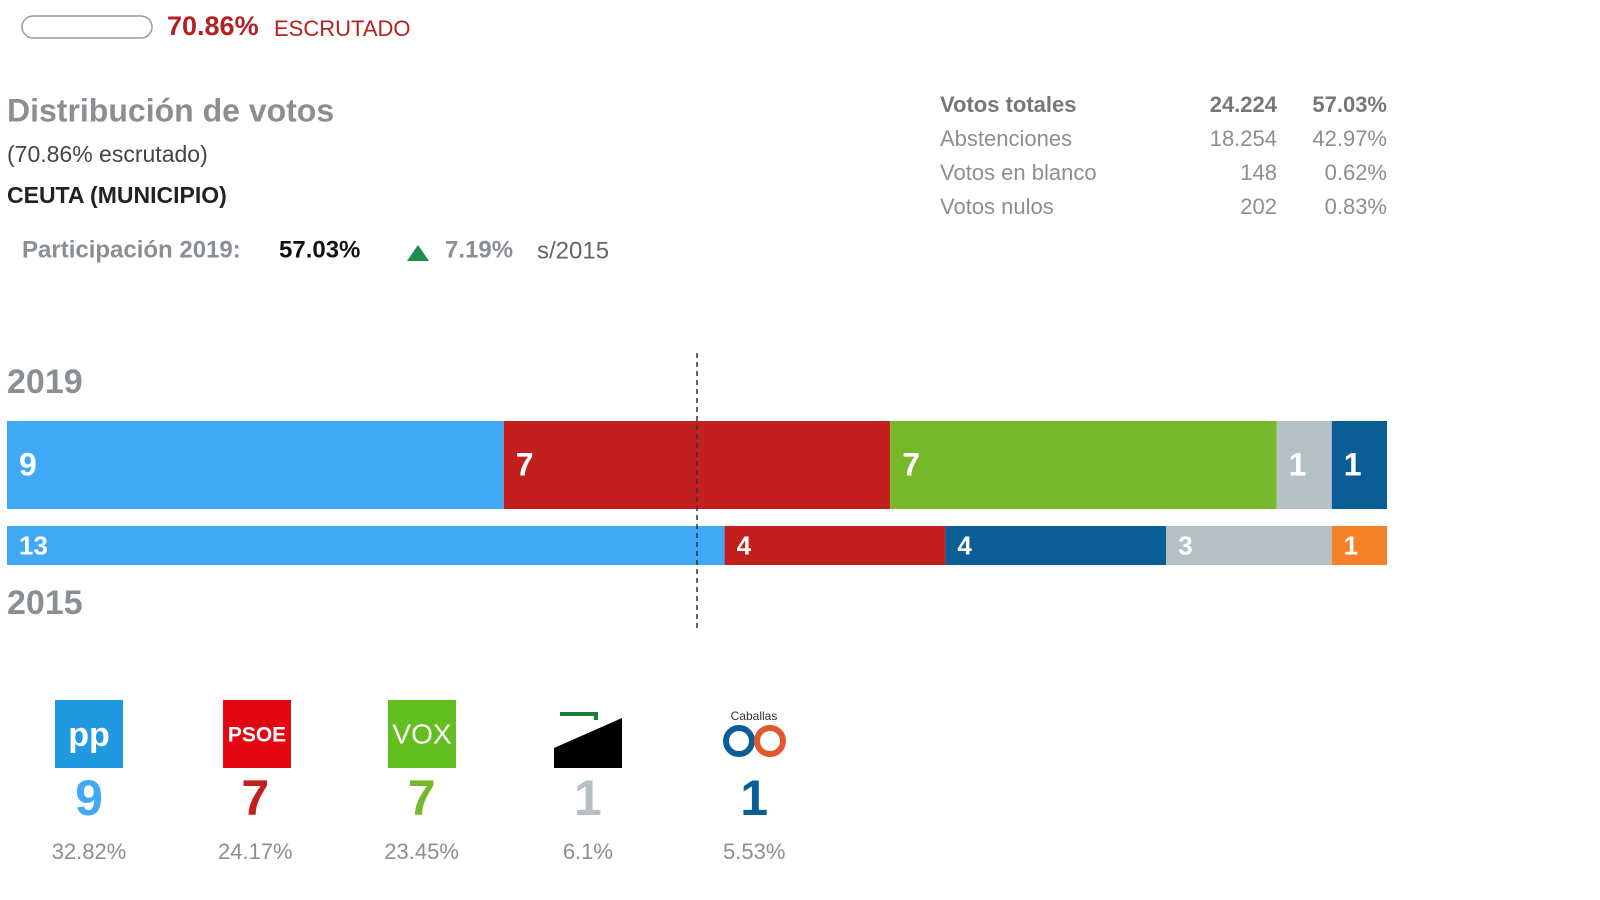 The height and width of the screenshot is (900, 1600). I want to click on seat-label: 9, so click(28, 464).